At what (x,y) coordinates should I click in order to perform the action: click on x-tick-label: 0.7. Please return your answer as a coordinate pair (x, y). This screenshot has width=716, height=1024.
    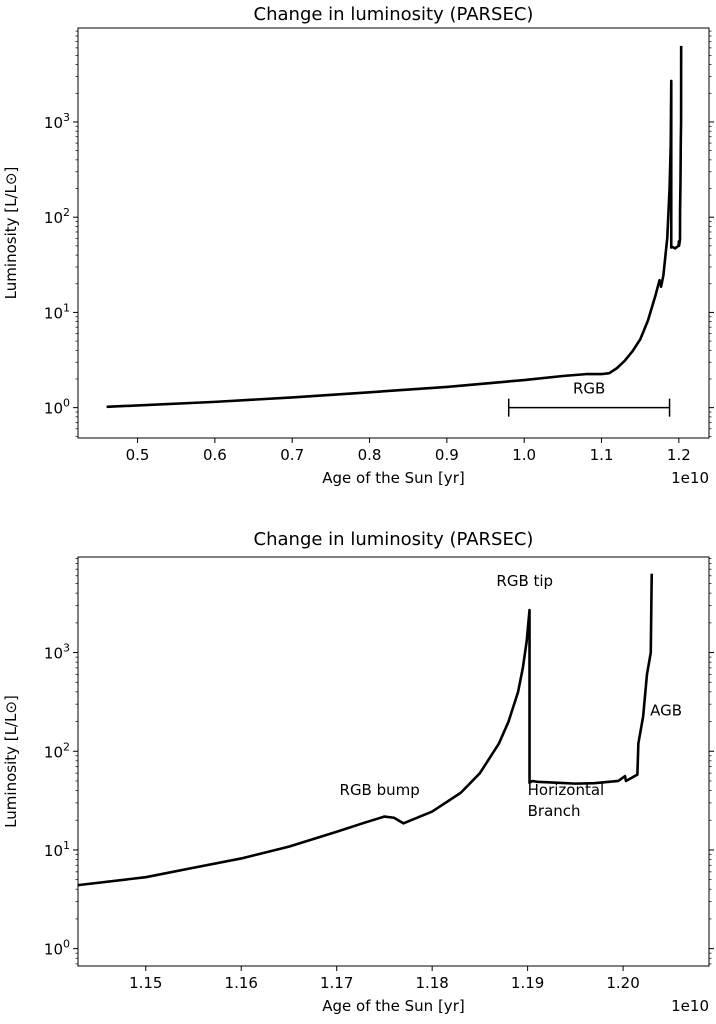
    Looking at the image, I should click on (292, 455).